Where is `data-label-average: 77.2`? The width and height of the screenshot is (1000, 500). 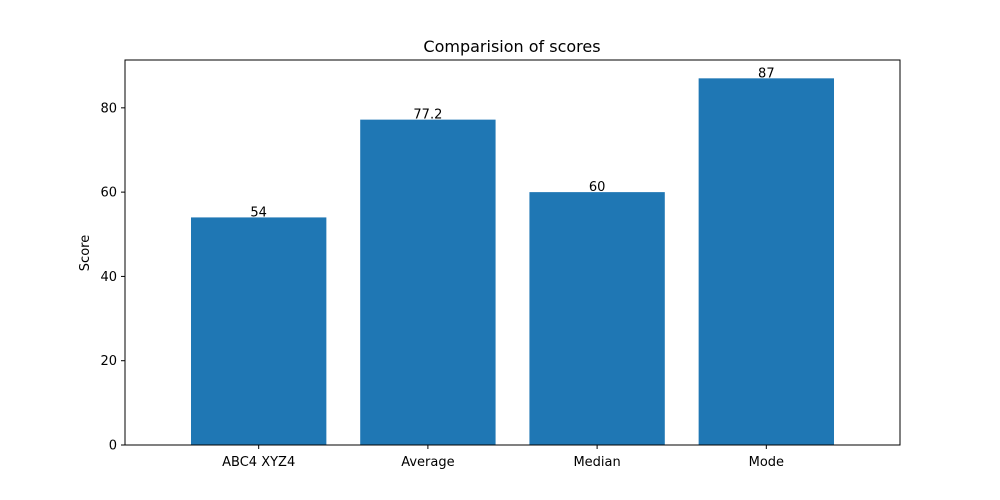
data-label-average: 77.2 is located at coordinates (427, 115).